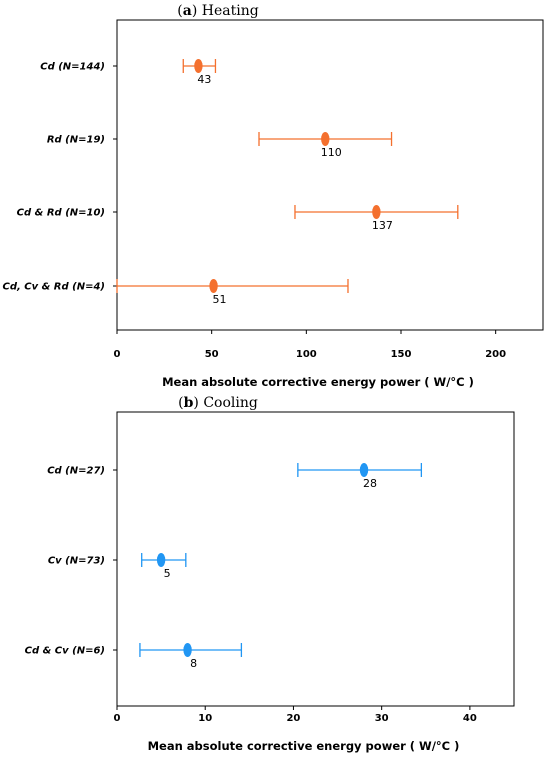 This screenshot has height=763, width=550. I want to click on panel-letter: b, so click(189, 403).